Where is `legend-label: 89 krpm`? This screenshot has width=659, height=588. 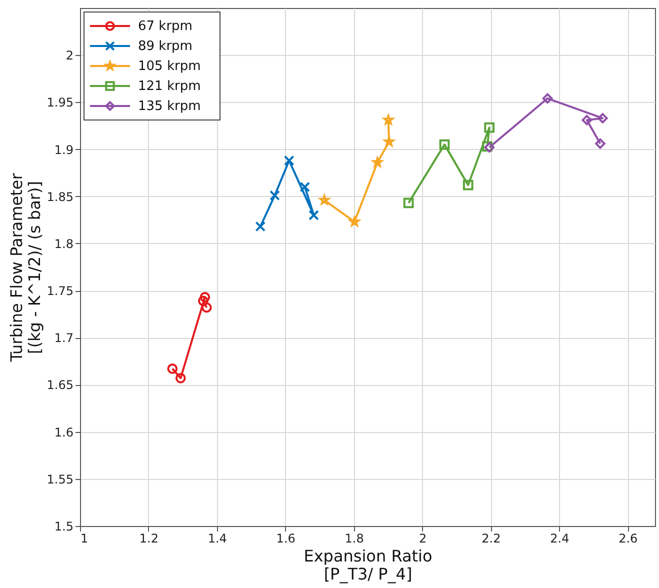
legend-label: 89 krpm is located at coordinates (165, 46).